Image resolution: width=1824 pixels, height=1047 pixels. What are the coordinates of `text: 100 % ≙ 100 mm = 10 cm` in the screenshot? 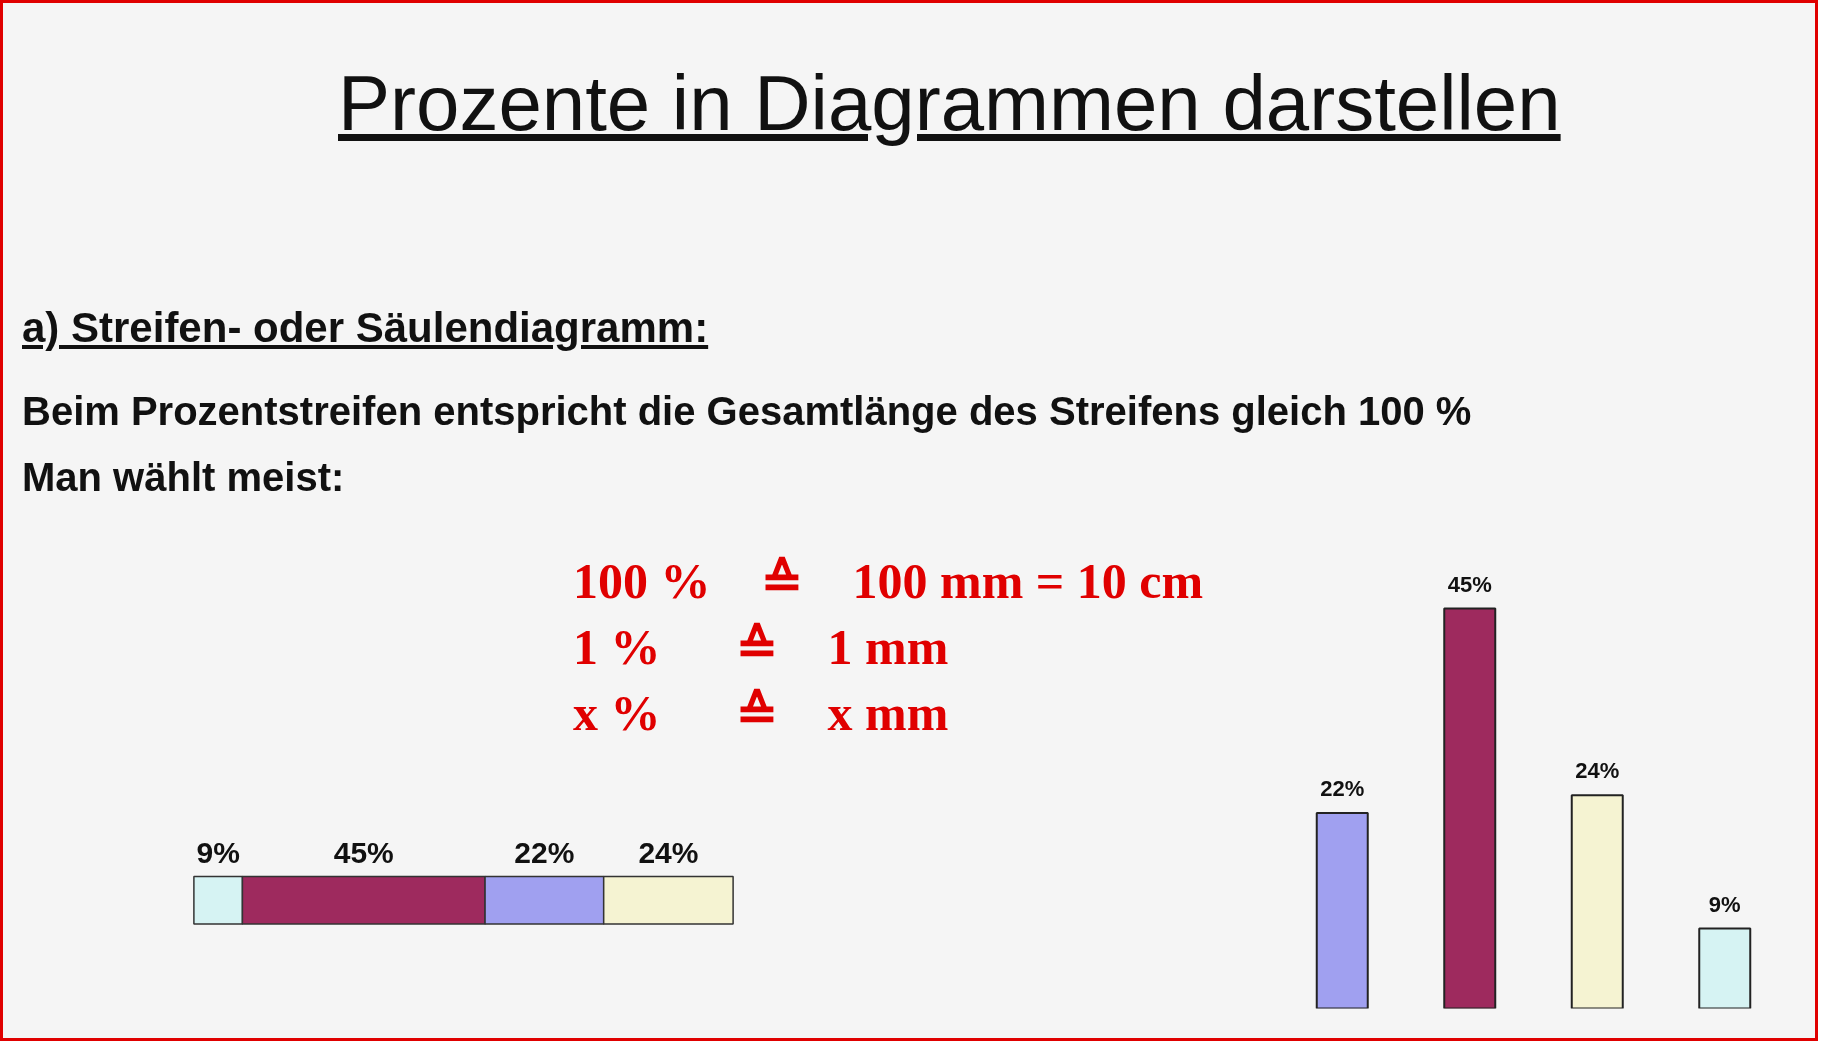 It's located at (888, 581).